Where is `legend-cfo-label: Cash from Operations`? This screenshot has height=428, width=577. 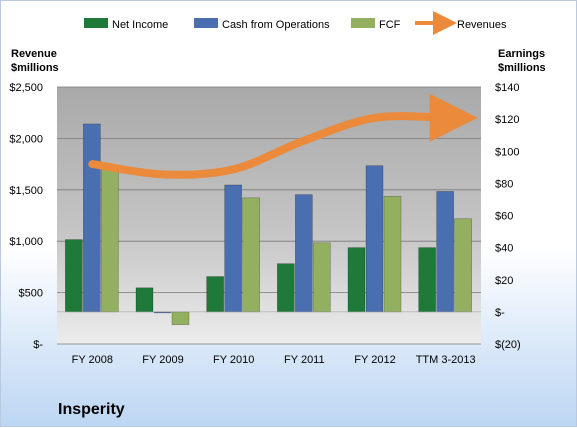 legend-cfo-label: Cash from Operations is located at coordinates (276, 25).